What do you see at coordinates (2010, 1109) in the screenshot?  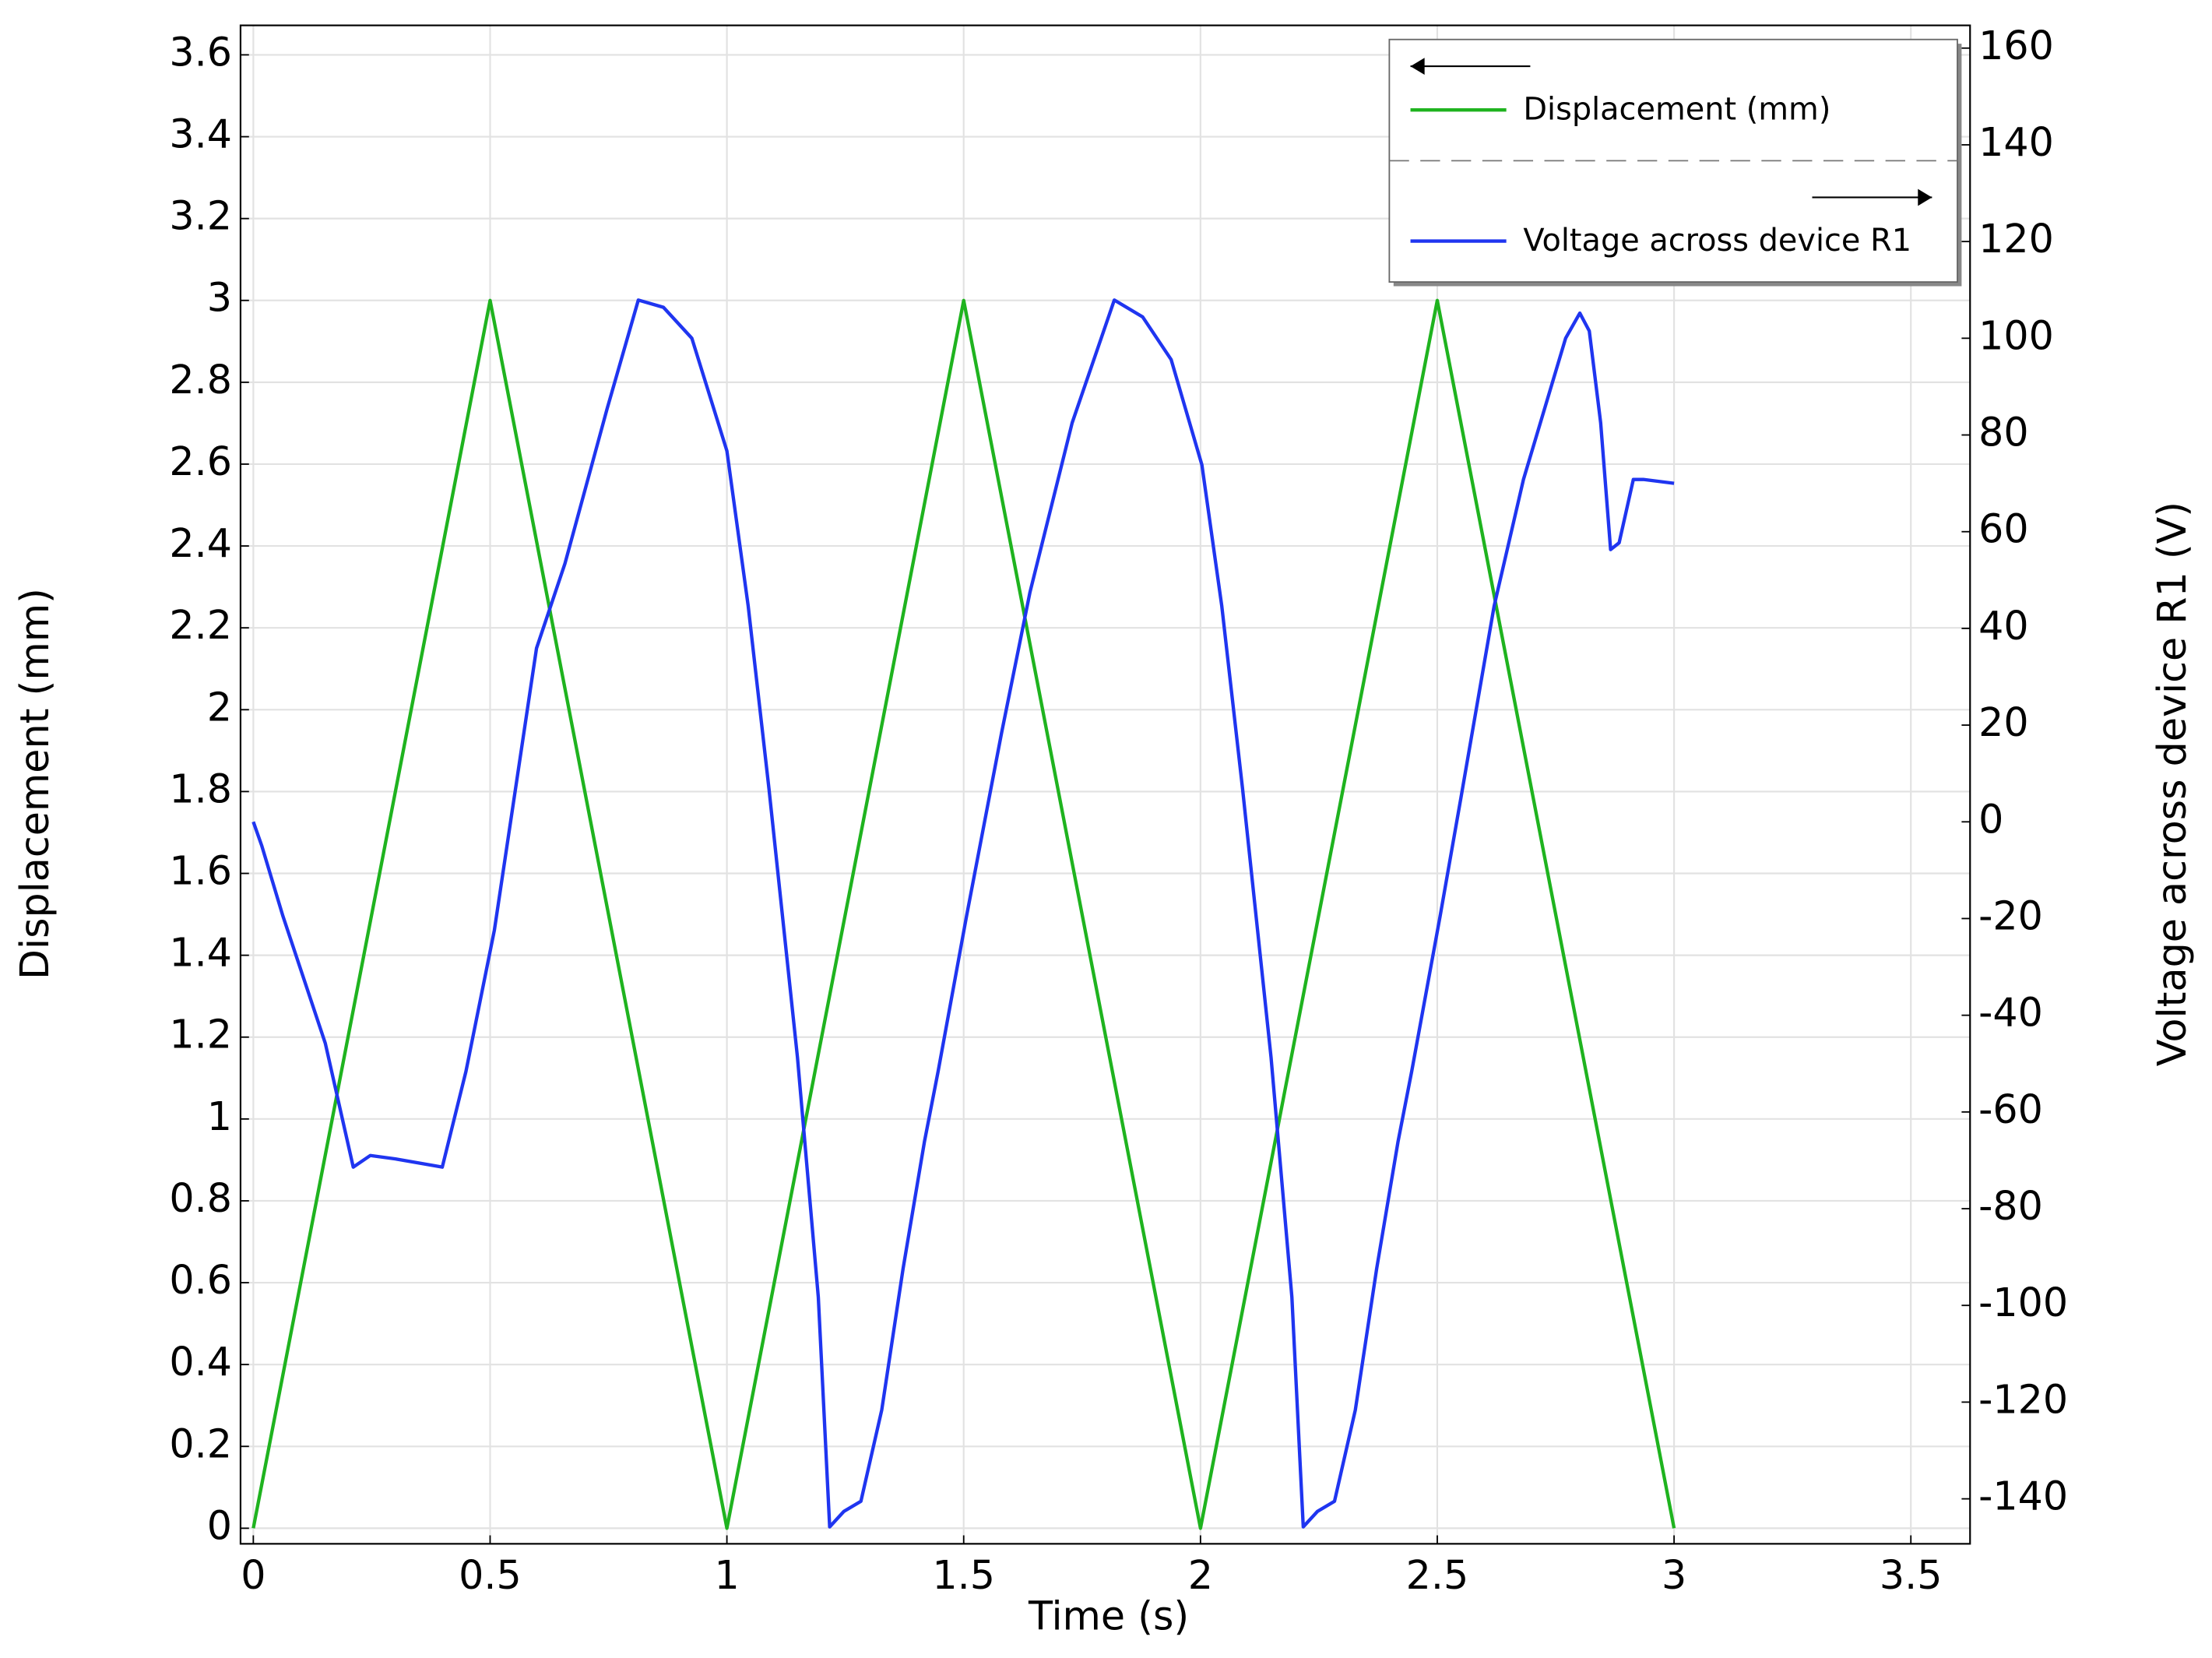 I see `y2-tick-label: -60` at bounding box center [2010, 1109].